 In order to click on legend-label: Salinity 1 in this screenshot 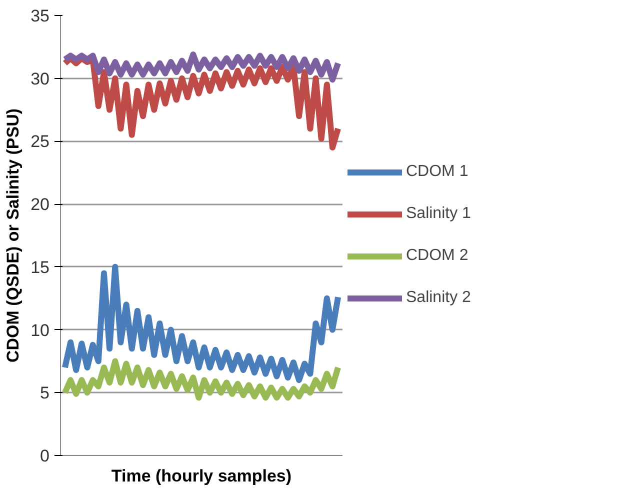, I will do `click(438, 214)`.